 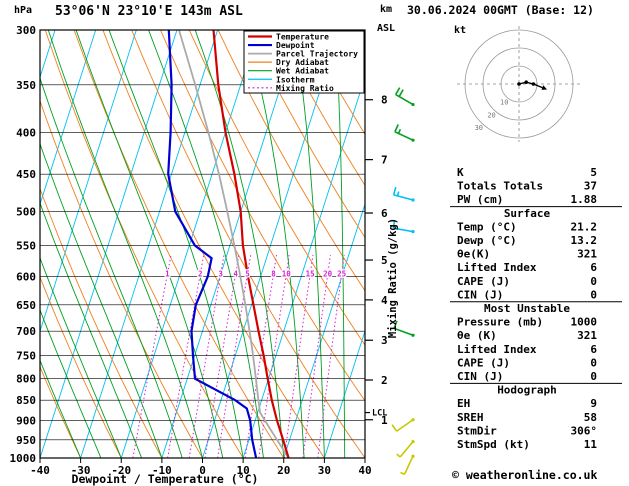 What do you see at coordinates (26, 245) in the screenshot?
I see `pressure-tick-label: 550` at bounding box center [26, 245].